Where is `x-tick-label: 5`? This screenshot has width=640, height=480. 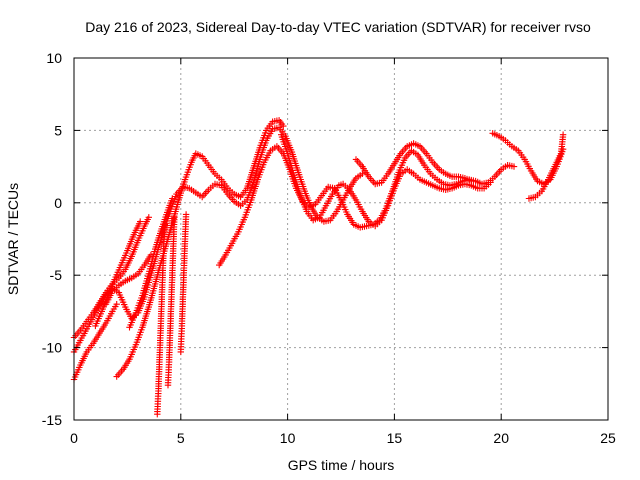
x-tick-label: 5 is located at coordinates (181, 438).